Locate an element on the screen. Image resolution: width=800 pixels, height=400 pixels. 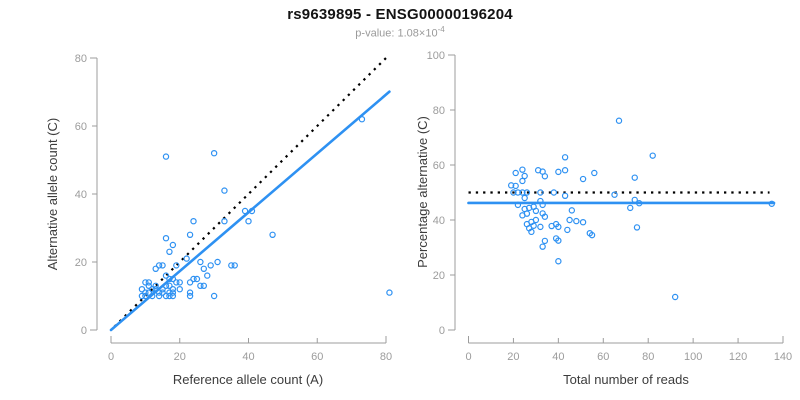
y-tick-label: 60 is located at coordinates (81, 127).